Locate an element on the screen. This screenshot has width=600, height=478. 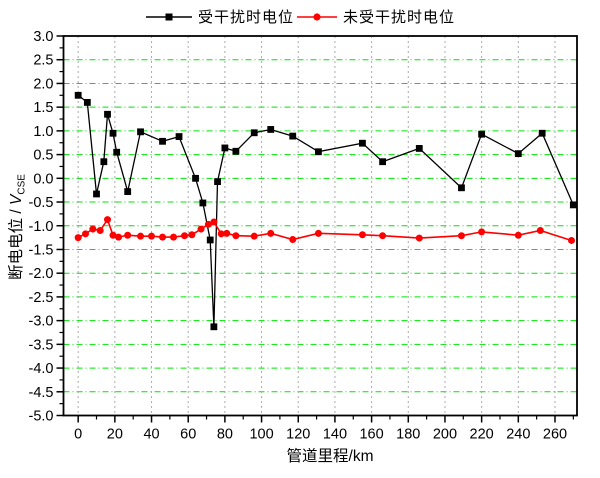
x-tick-label: 40 is located at coordinates (151, 435).